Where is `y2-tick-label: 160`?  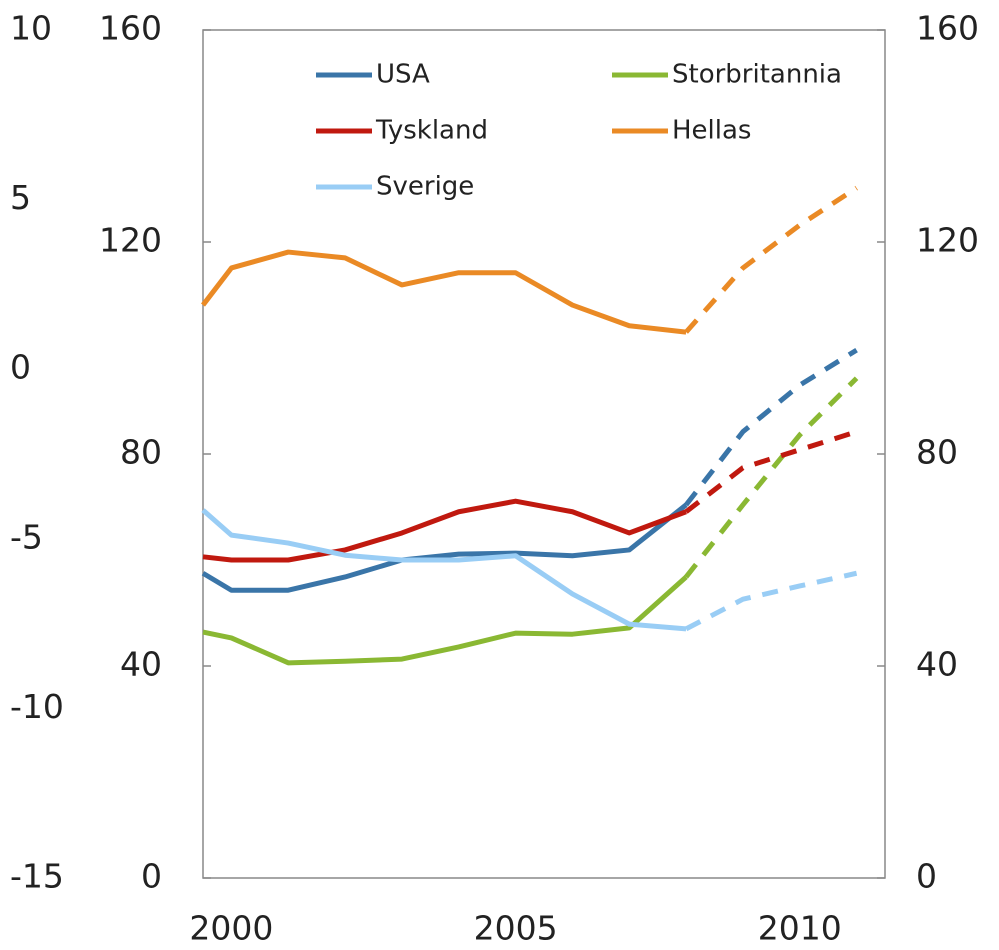
y2-tick-label: 160 is located at coordinates (947, 28).